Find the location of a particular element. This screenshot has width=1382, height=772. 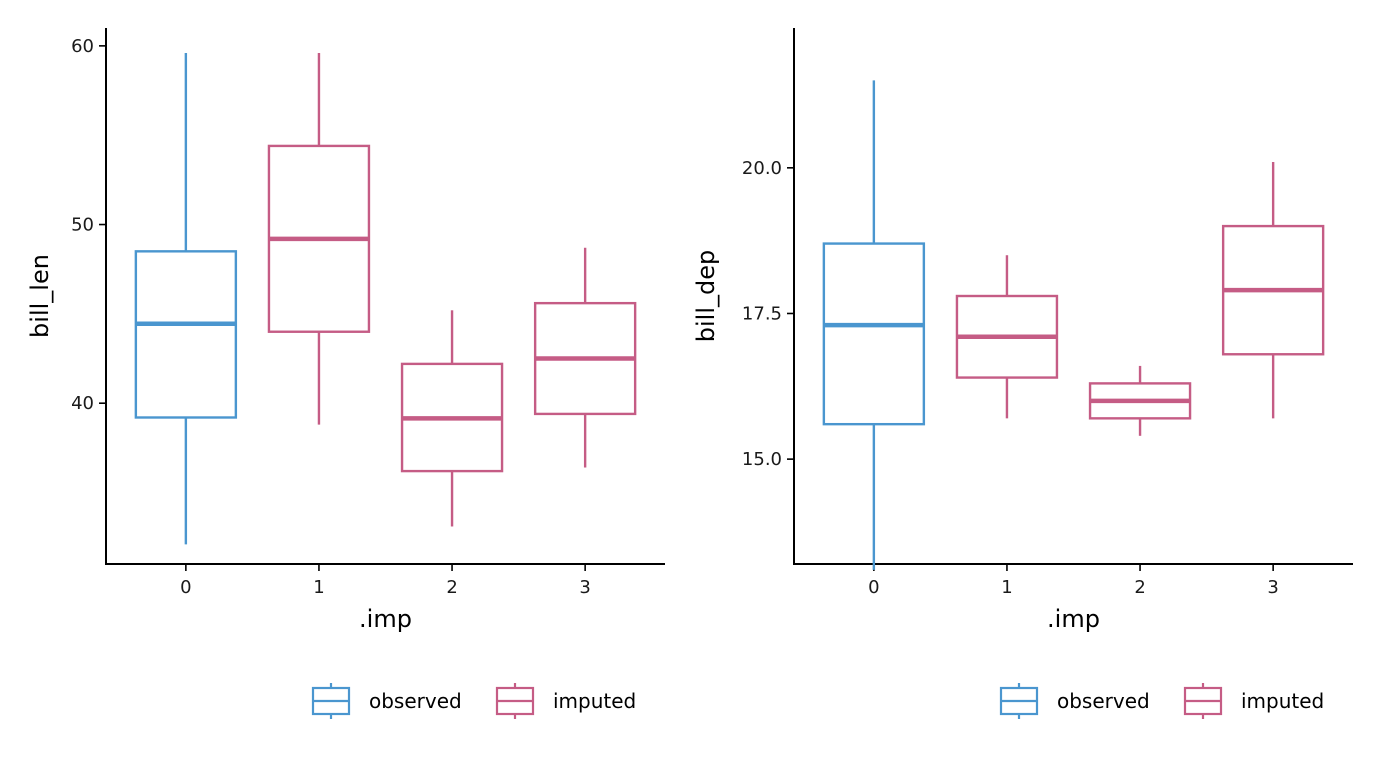

y-tick-label: 15.0 is located at coordinates (762, 459).